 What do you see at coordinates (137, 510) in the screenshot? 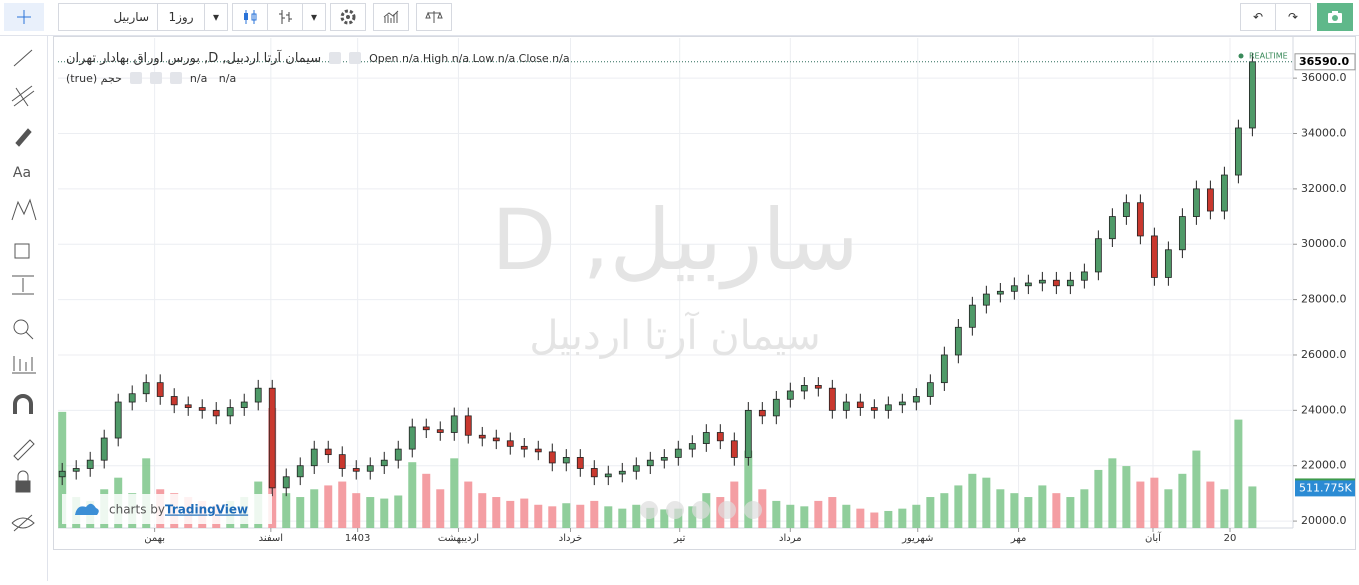
I see `branding-prefix: charts by` at bounding box center [137, 510].